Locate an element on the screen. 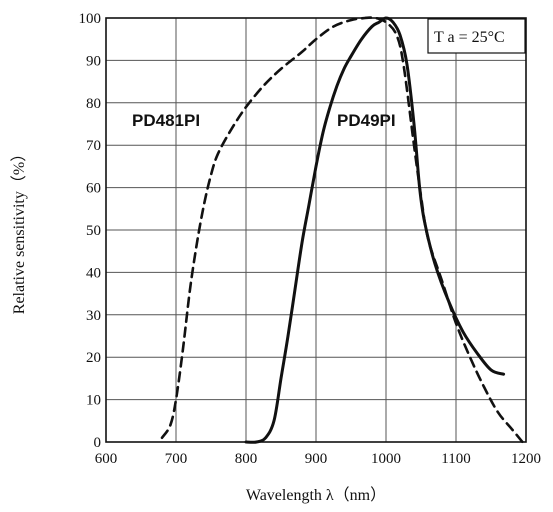  y-tick-label-100: 100 is located at coordinates (90, 19).